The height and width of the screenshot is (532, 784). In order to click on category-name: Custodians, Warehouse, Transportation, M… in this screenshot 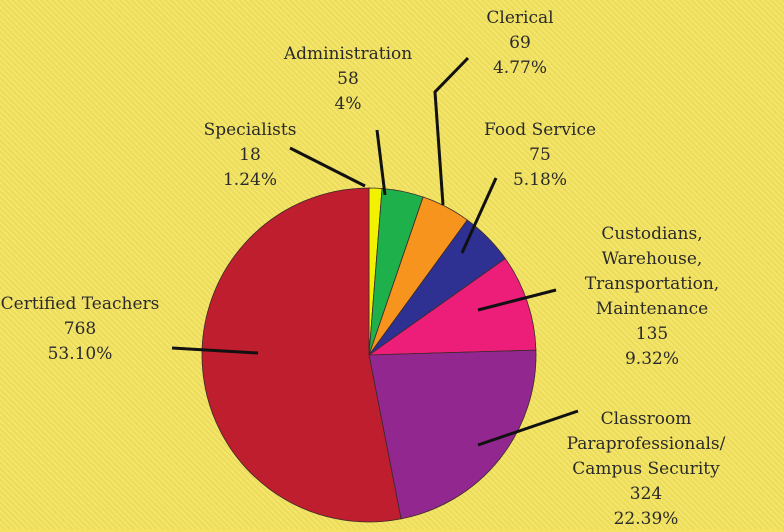, I will do `click(652, 271)`.